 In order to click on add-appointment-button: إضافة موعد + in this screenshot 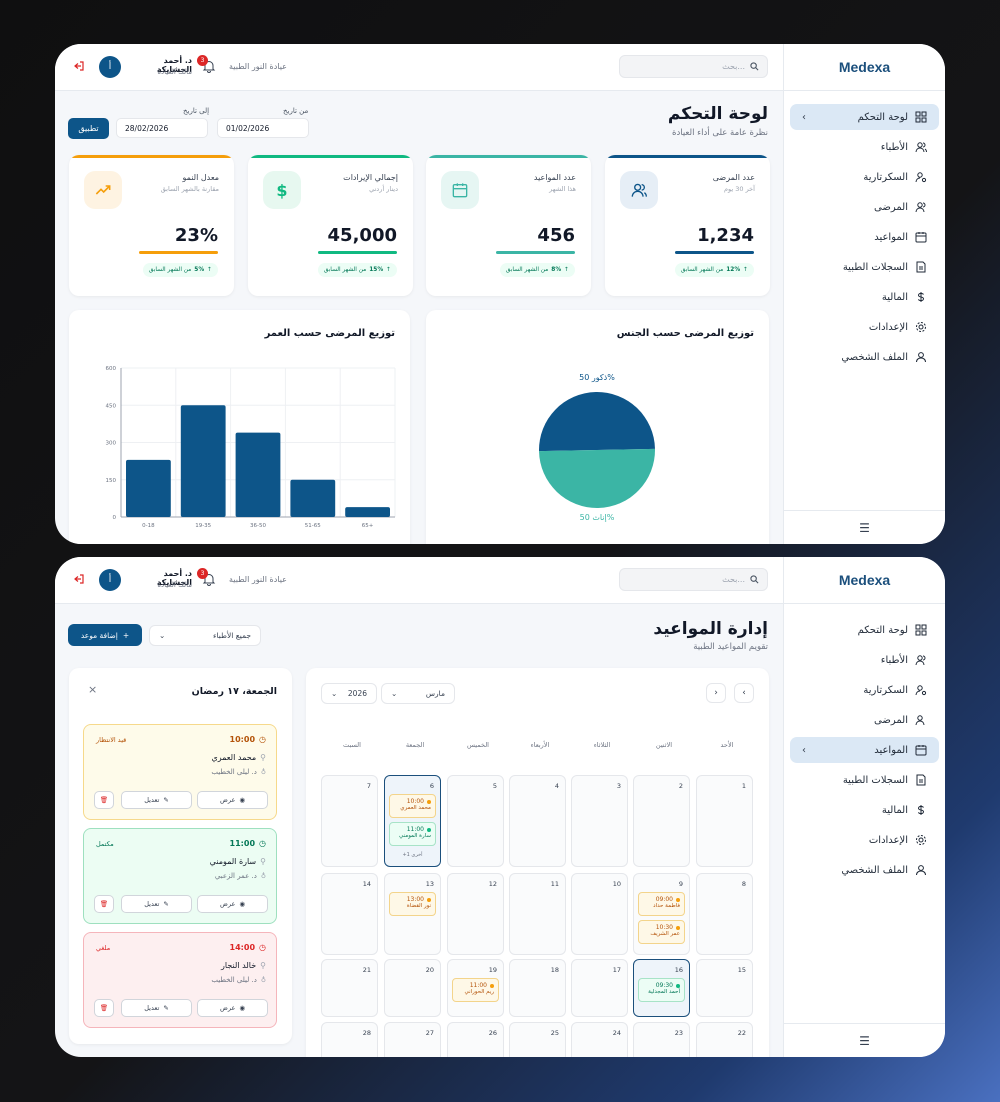, I will do `click(105, 635)`.